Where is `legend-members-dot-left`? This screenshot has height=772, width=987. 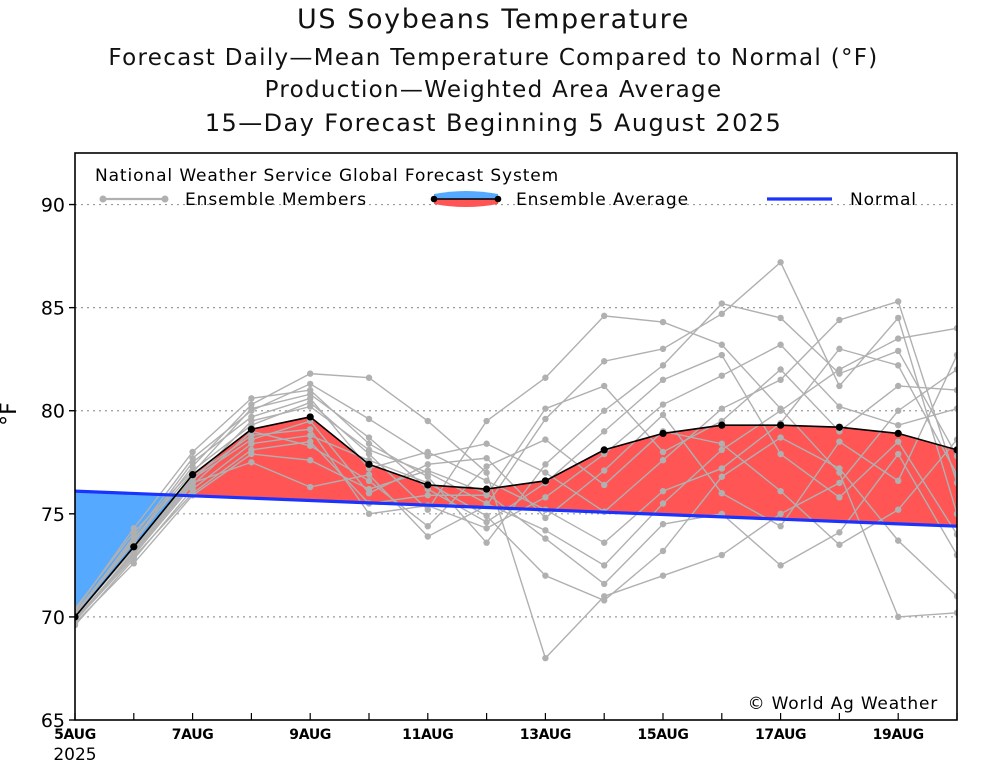
legend-members-dot-left is located at coordinates (103, 199).